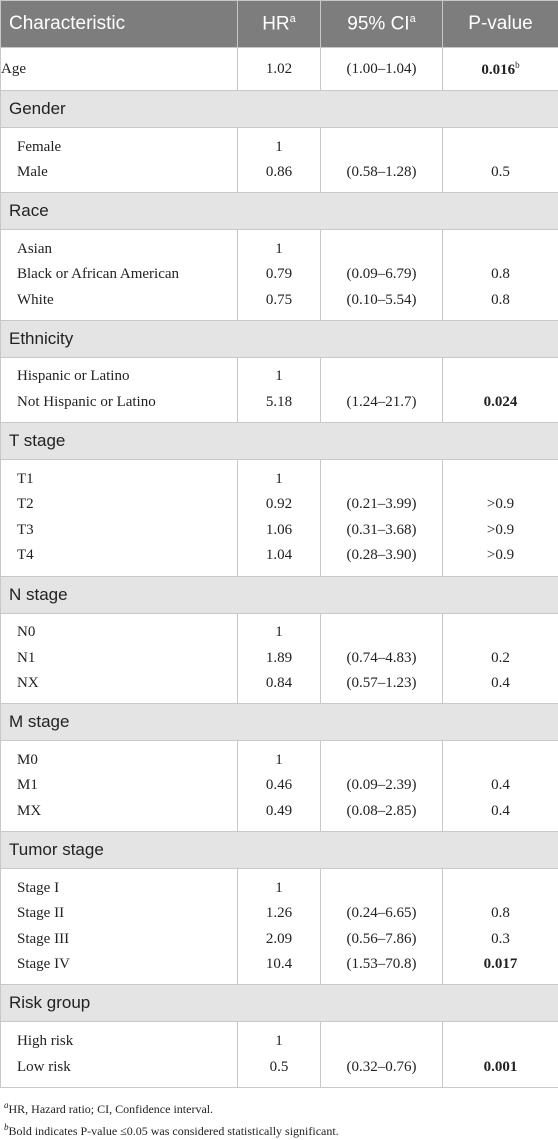 Image resolution: width=558 pixels, height=1140 pixels. Describe the element at coordinates (119, 403) in the screenshot. I see `row-label: Not Hispanic or Latino` at that location.